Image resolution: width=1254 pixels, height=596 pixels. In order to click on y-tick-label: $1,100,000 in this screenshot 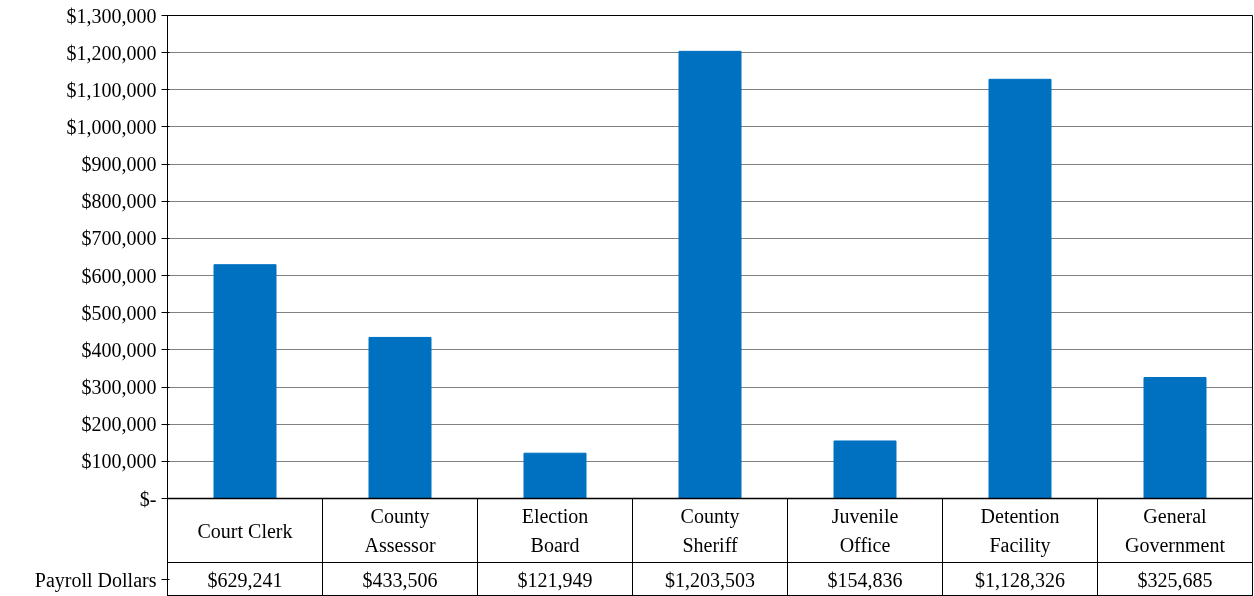, I will do `click(111, 89)`.